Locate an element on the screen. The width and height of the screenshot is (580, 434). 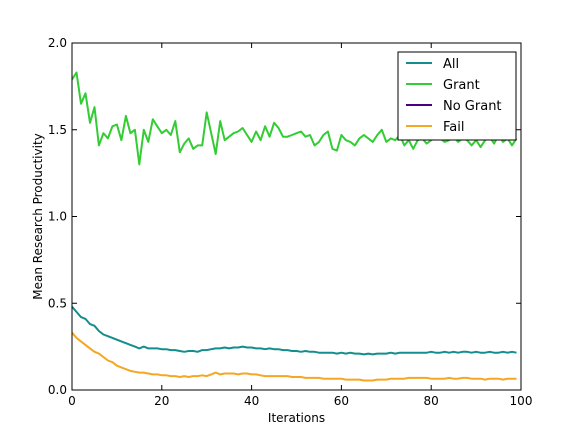
series-line-all is located at coordinates (294, 331).